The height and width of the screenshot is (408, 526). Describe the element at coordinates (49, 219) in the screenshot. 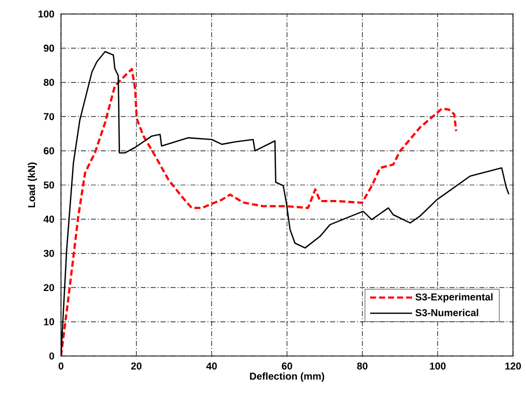

I see `y-tick-label: 40` at that location.